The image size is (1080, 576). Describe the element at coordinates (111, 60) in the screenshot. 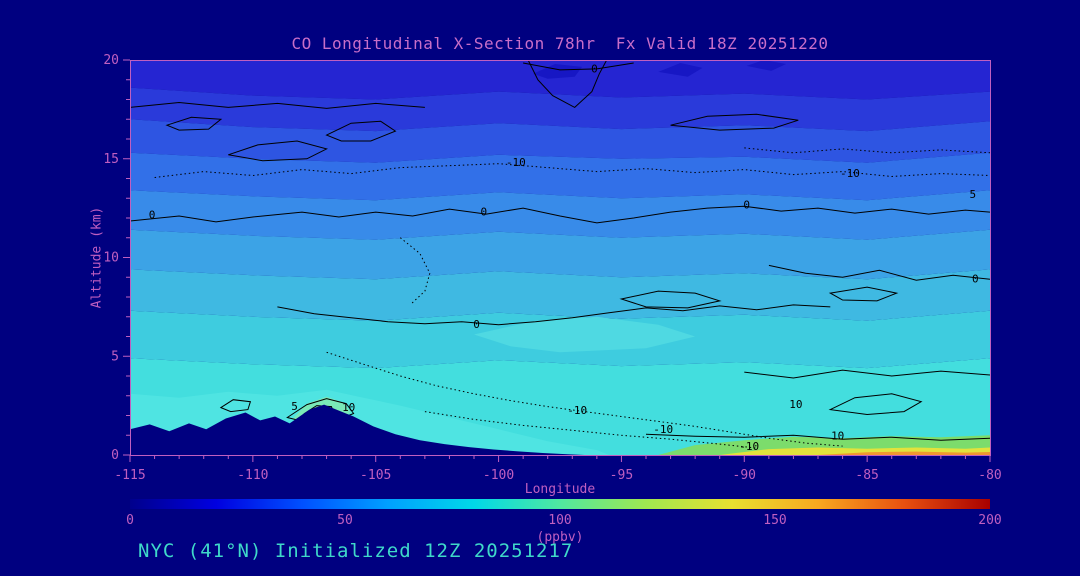

I see `y-tick-label: 20` at that location.